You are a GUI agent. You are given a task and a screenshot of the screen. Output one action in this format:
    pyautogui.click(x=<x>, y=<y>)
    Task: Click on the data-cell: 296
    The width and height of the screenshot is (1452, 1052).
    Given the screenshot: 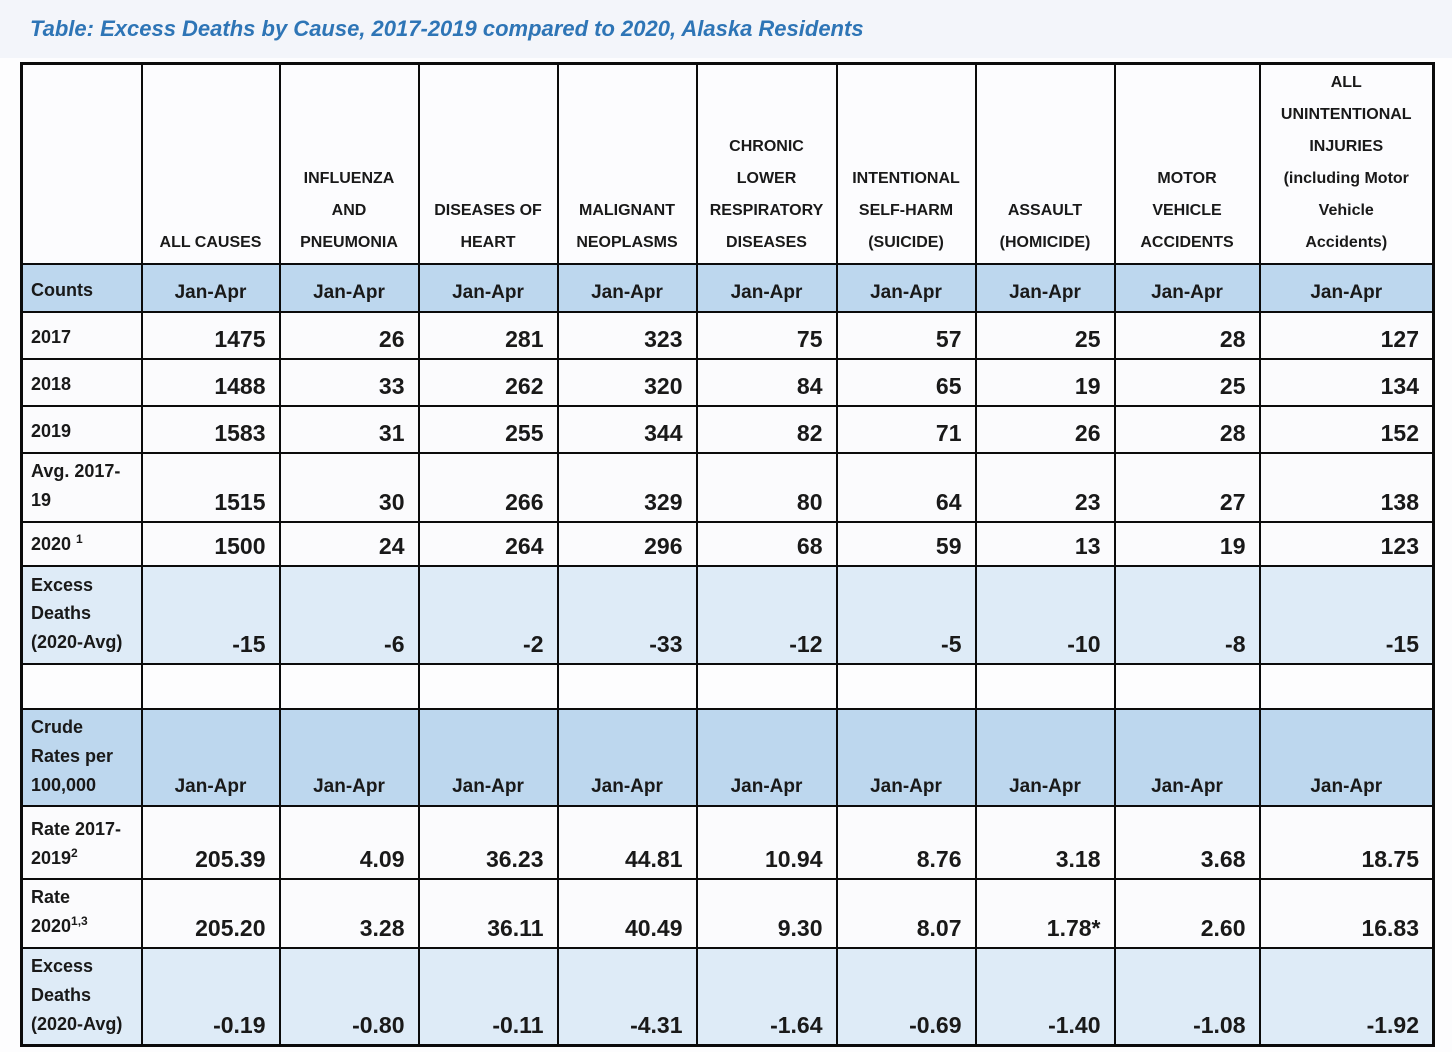 What is the action you would take?
    pyautogui.click(x=627, y=544)
    